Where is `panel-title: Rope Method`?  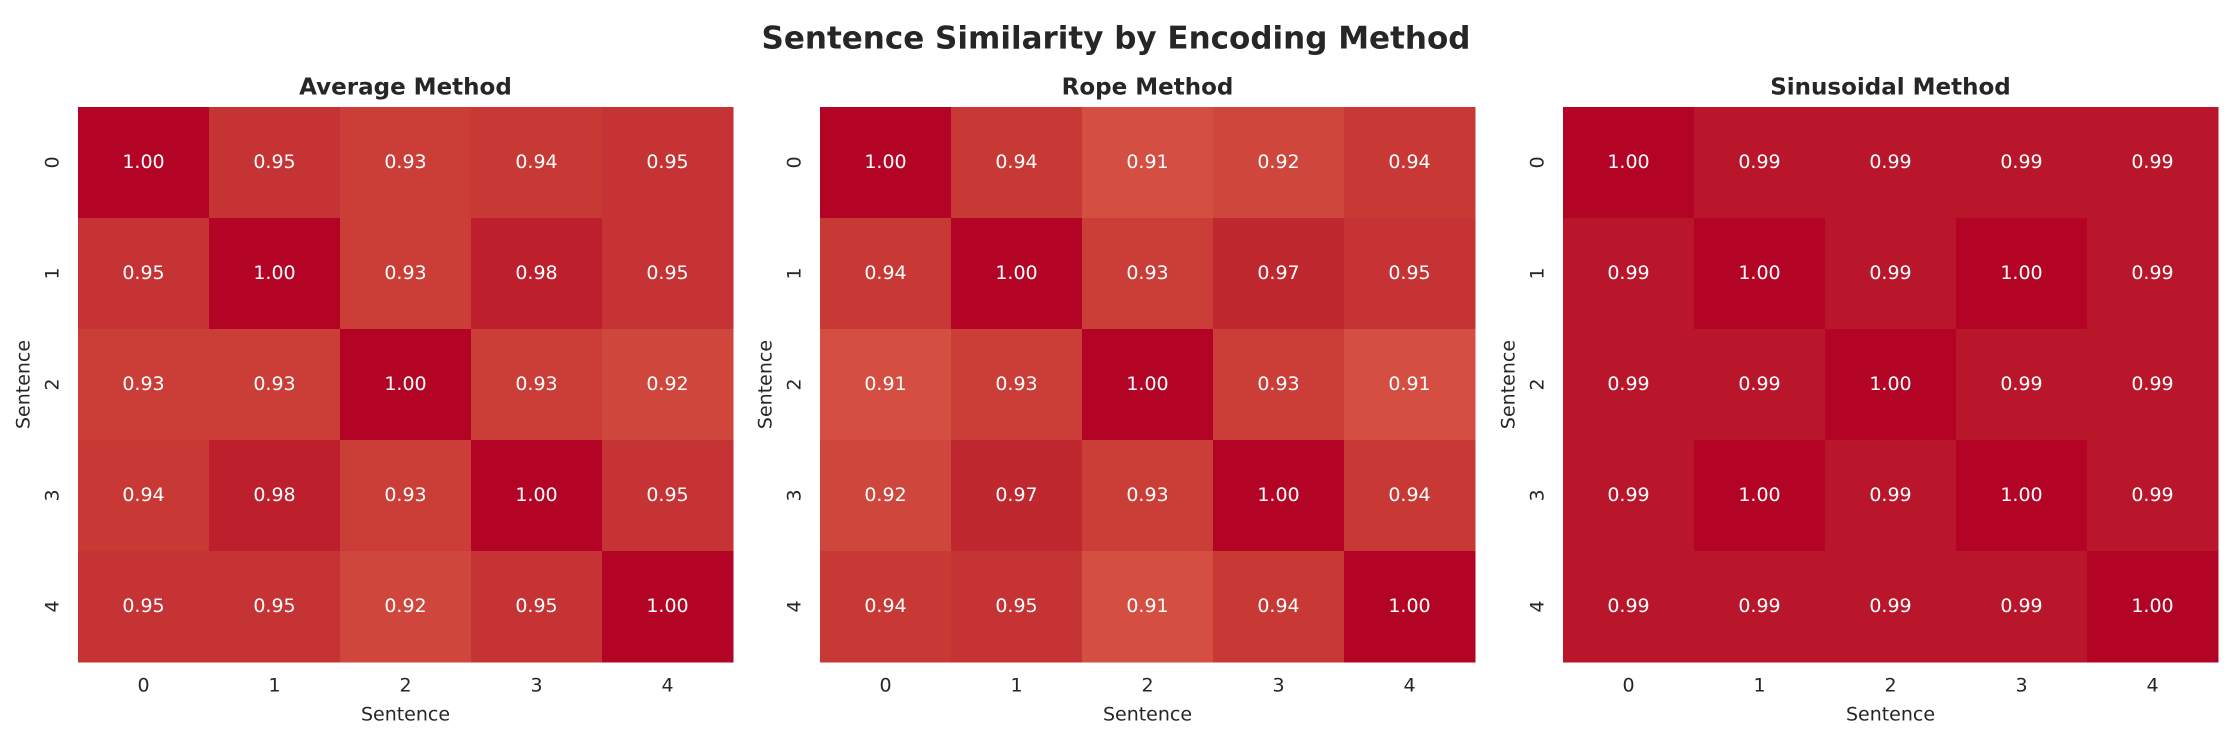 panel-title: Rope Method is located at coordinates (1148, 88).